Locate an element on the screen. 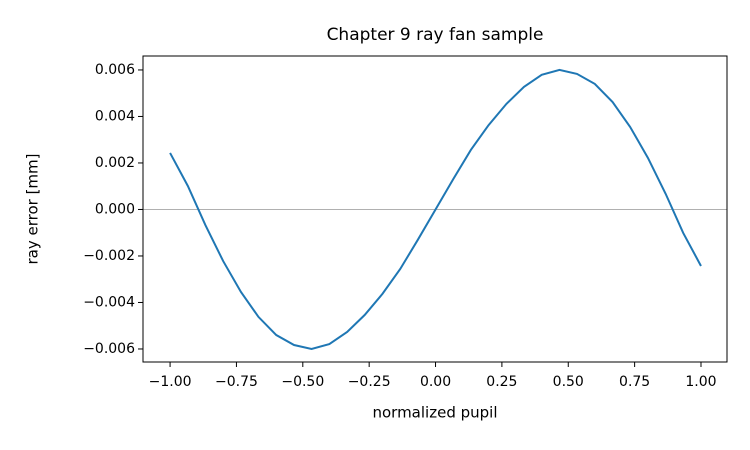 Image resolution: width=750 pixels, height=450 pixels. x-tick-label: 0.25 is located at coordinates (501, 382).